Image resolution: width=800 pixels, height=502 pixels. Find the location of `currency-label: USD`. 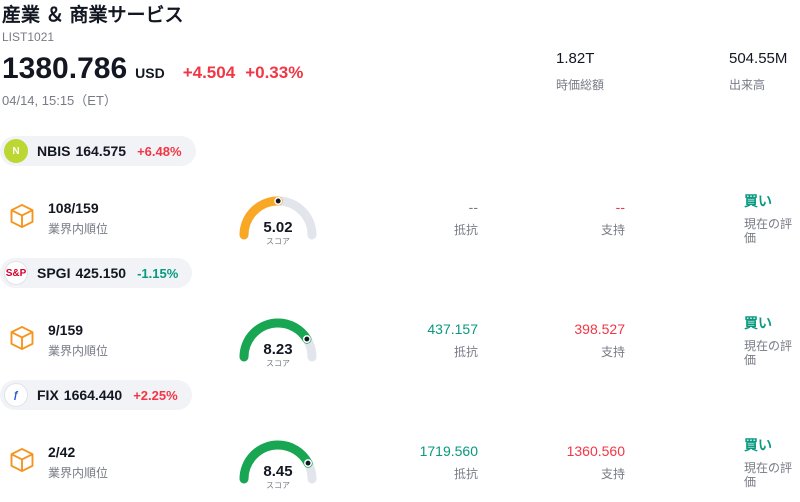

currency-label: USD is located at coordinates (150, 73).